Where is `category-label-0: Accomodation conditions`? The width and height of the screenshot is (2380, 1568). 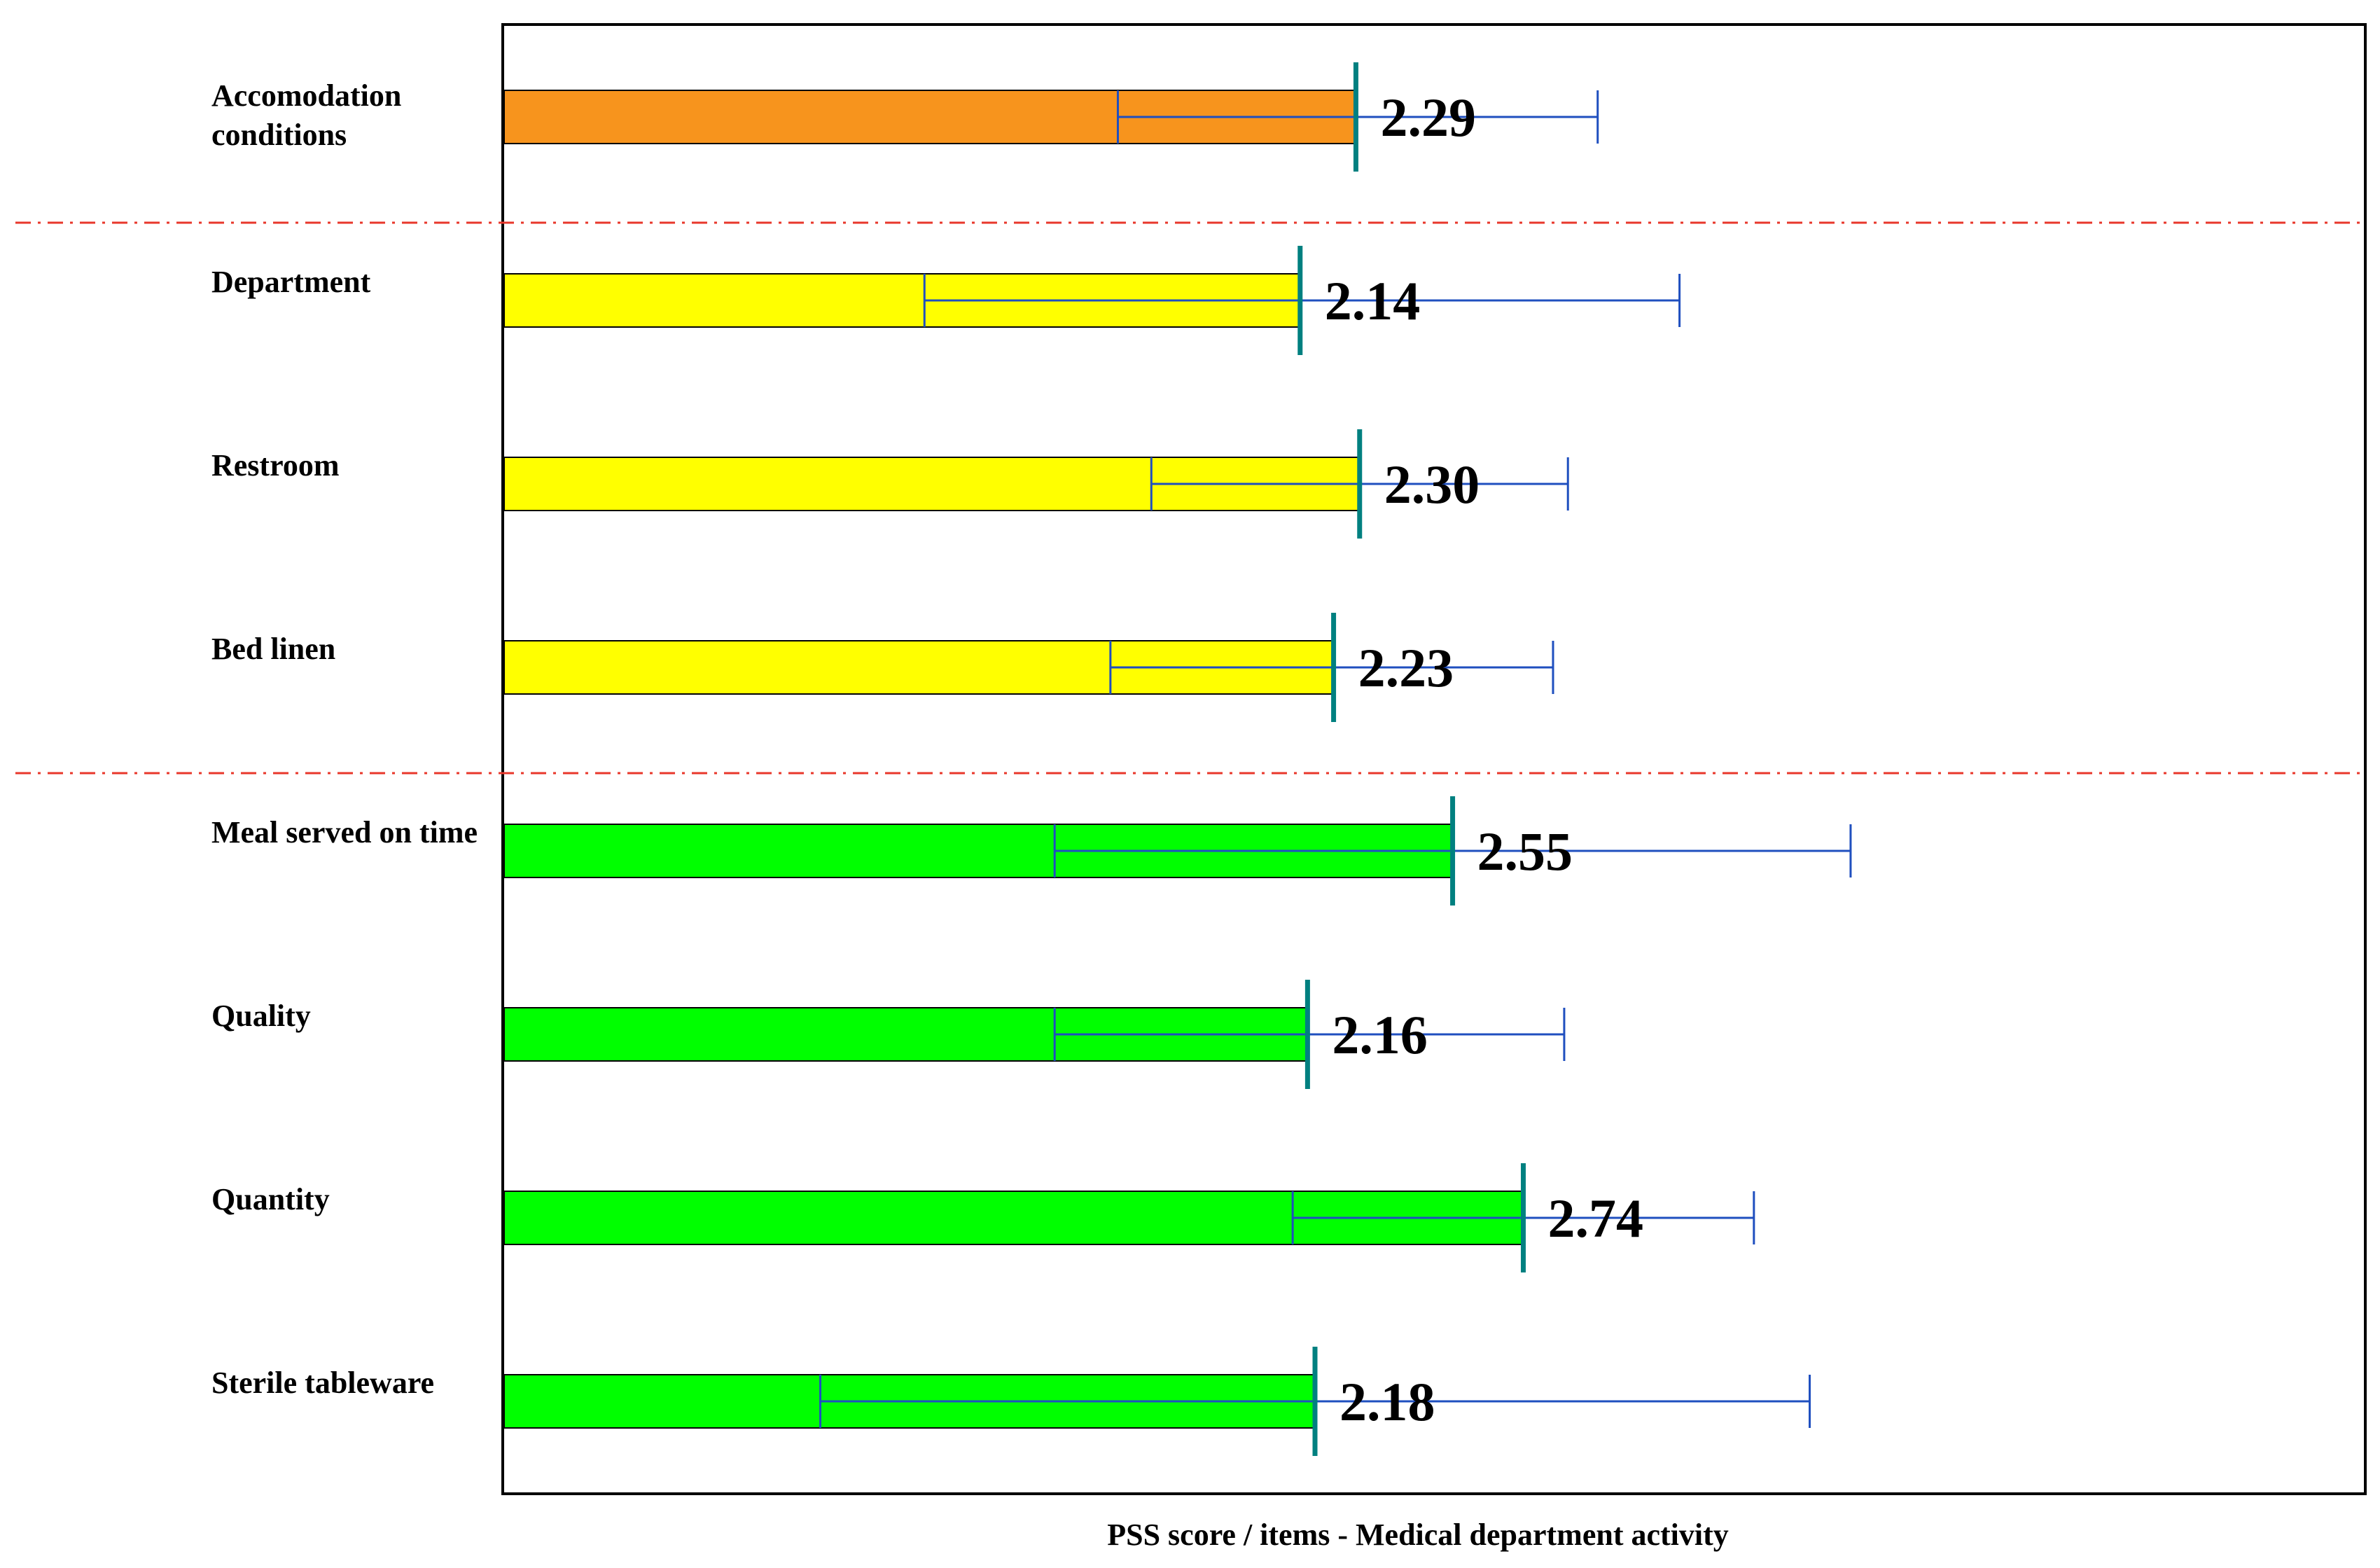 category-label-0: Accomodation conditions is located at coordinates (306, 115).